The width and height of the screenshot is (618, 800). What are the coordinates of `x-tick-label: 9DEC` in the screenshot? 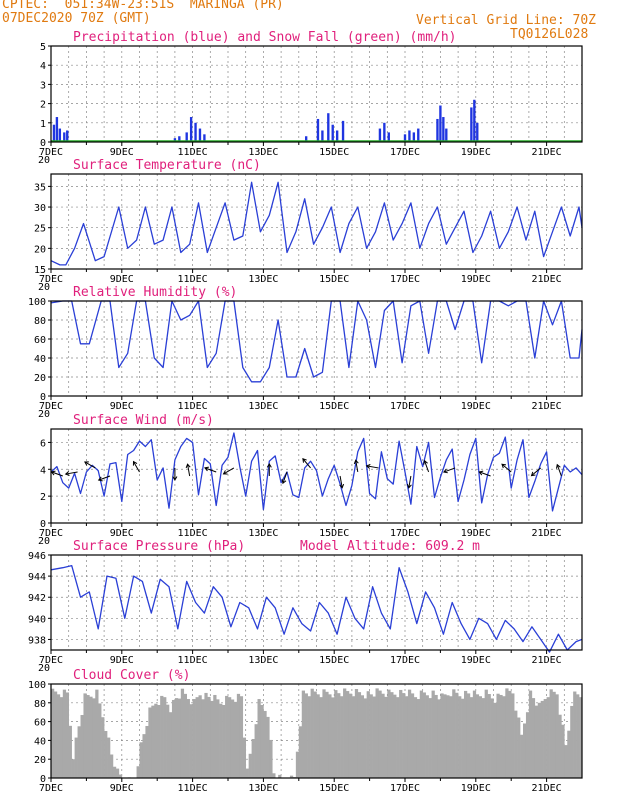 It's located at (122, 533).